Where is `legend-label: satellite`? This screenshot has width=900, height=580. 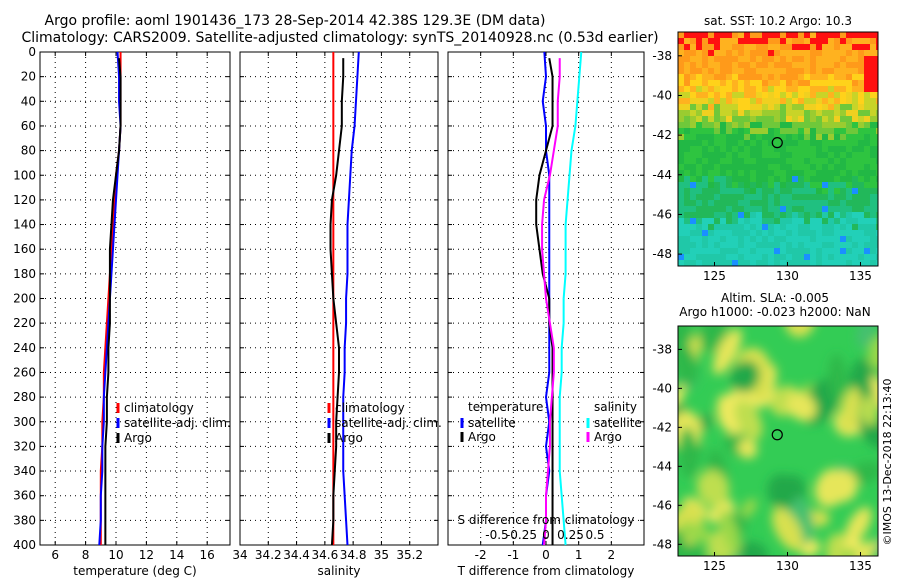
legend-label: satellite is located at coordinates (492, 423).